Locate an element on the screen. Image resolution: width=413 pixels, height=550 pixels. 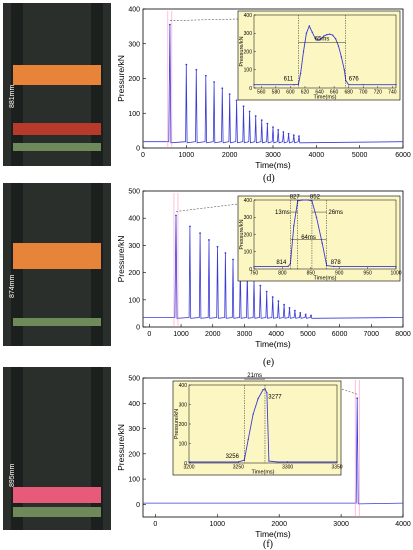
duration-label: 64ms is located at coordinates (308, 238).